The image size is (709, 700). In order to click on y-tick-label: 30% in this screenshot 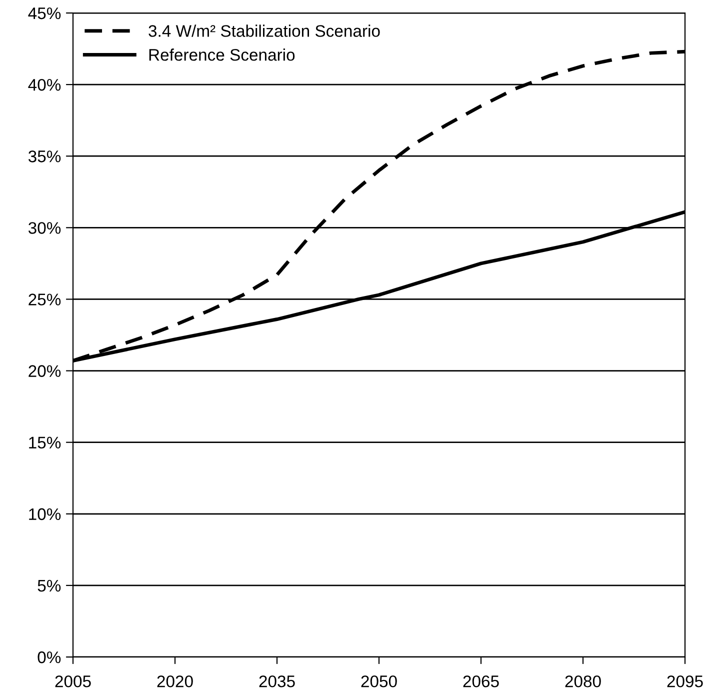, I will do `click(44, 228)`.